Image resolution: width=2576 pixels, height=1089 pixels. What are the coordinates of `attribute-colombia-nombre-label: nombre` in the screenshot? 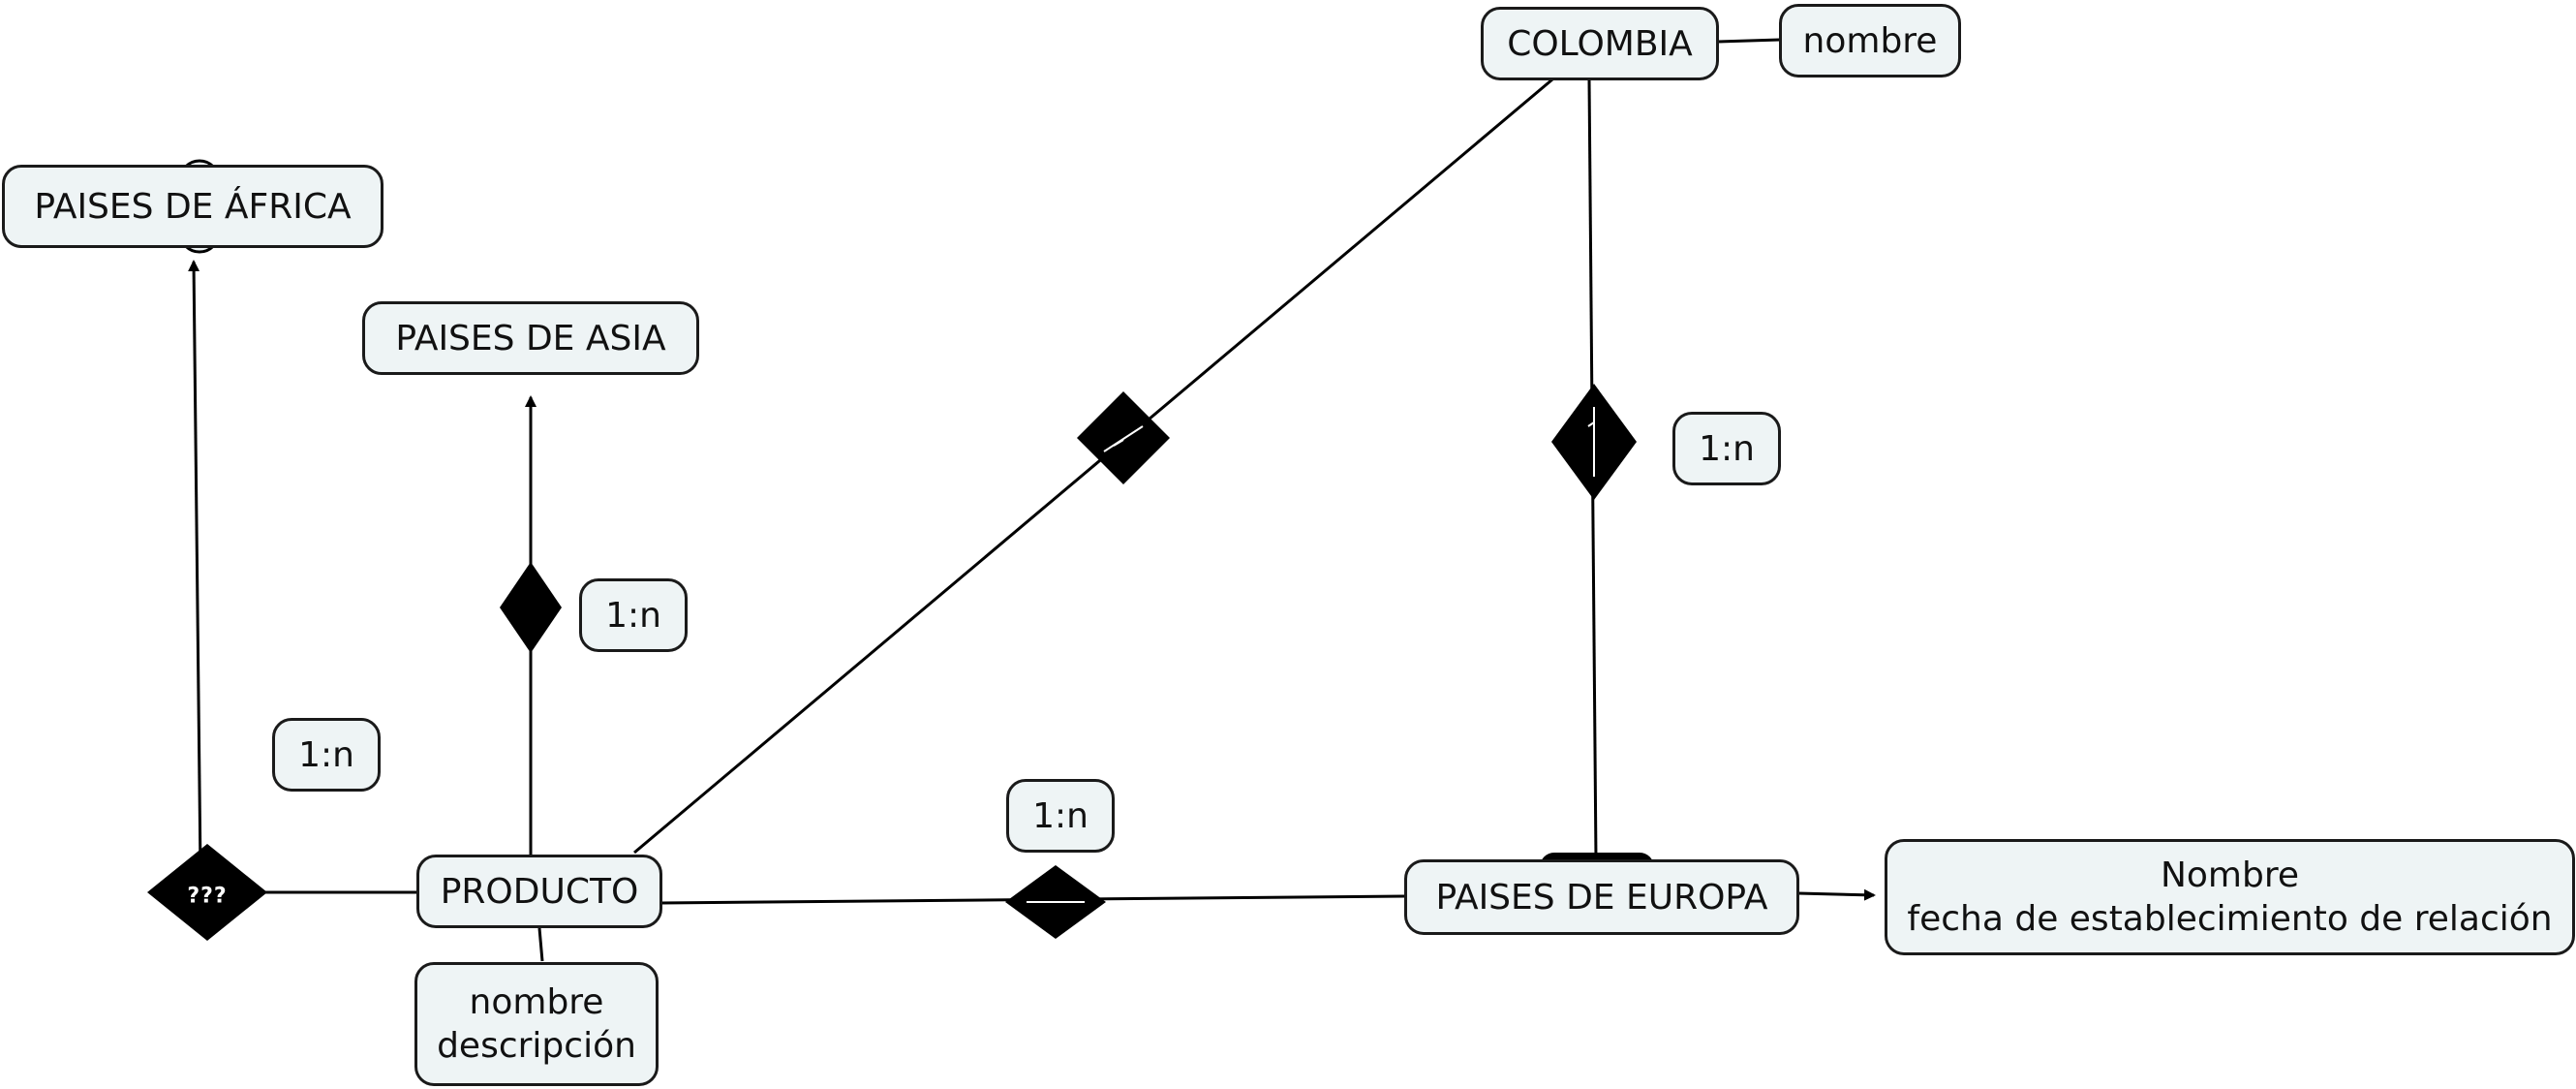 It's located at (1870, 41).